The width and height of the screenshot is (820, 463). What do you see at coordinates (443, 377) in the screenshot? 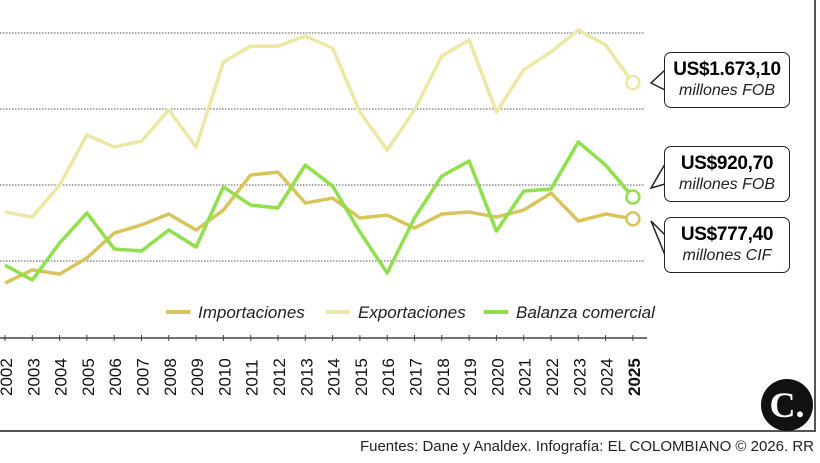
I see `x-tick-label: 2018` at bounding box center [443, 377].